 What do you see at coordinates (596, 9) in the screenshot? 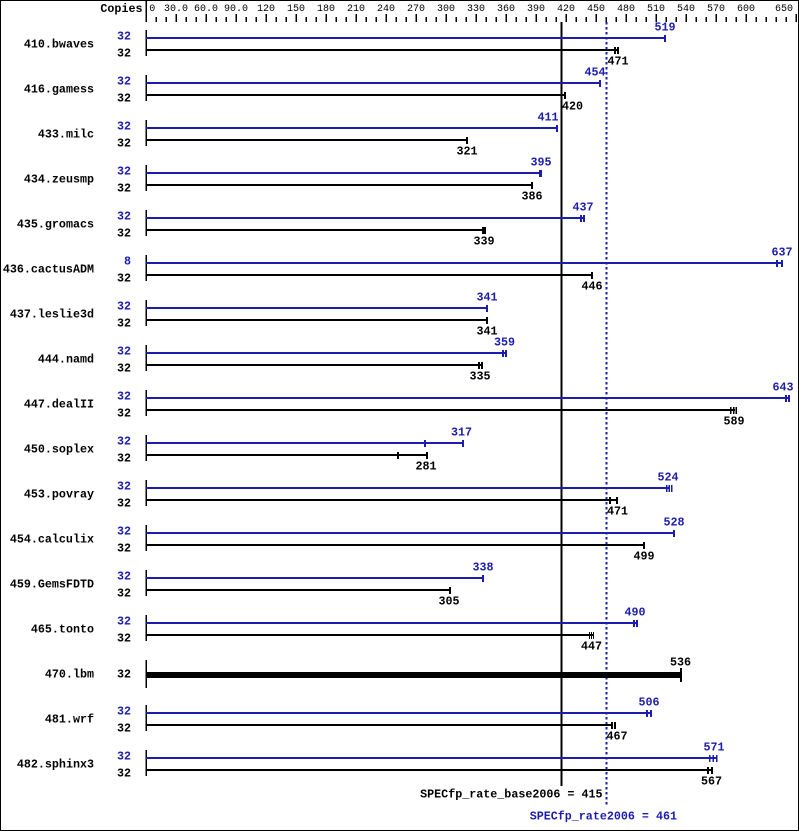
I see `svg-text: 450` at bounding box center [596, 9].